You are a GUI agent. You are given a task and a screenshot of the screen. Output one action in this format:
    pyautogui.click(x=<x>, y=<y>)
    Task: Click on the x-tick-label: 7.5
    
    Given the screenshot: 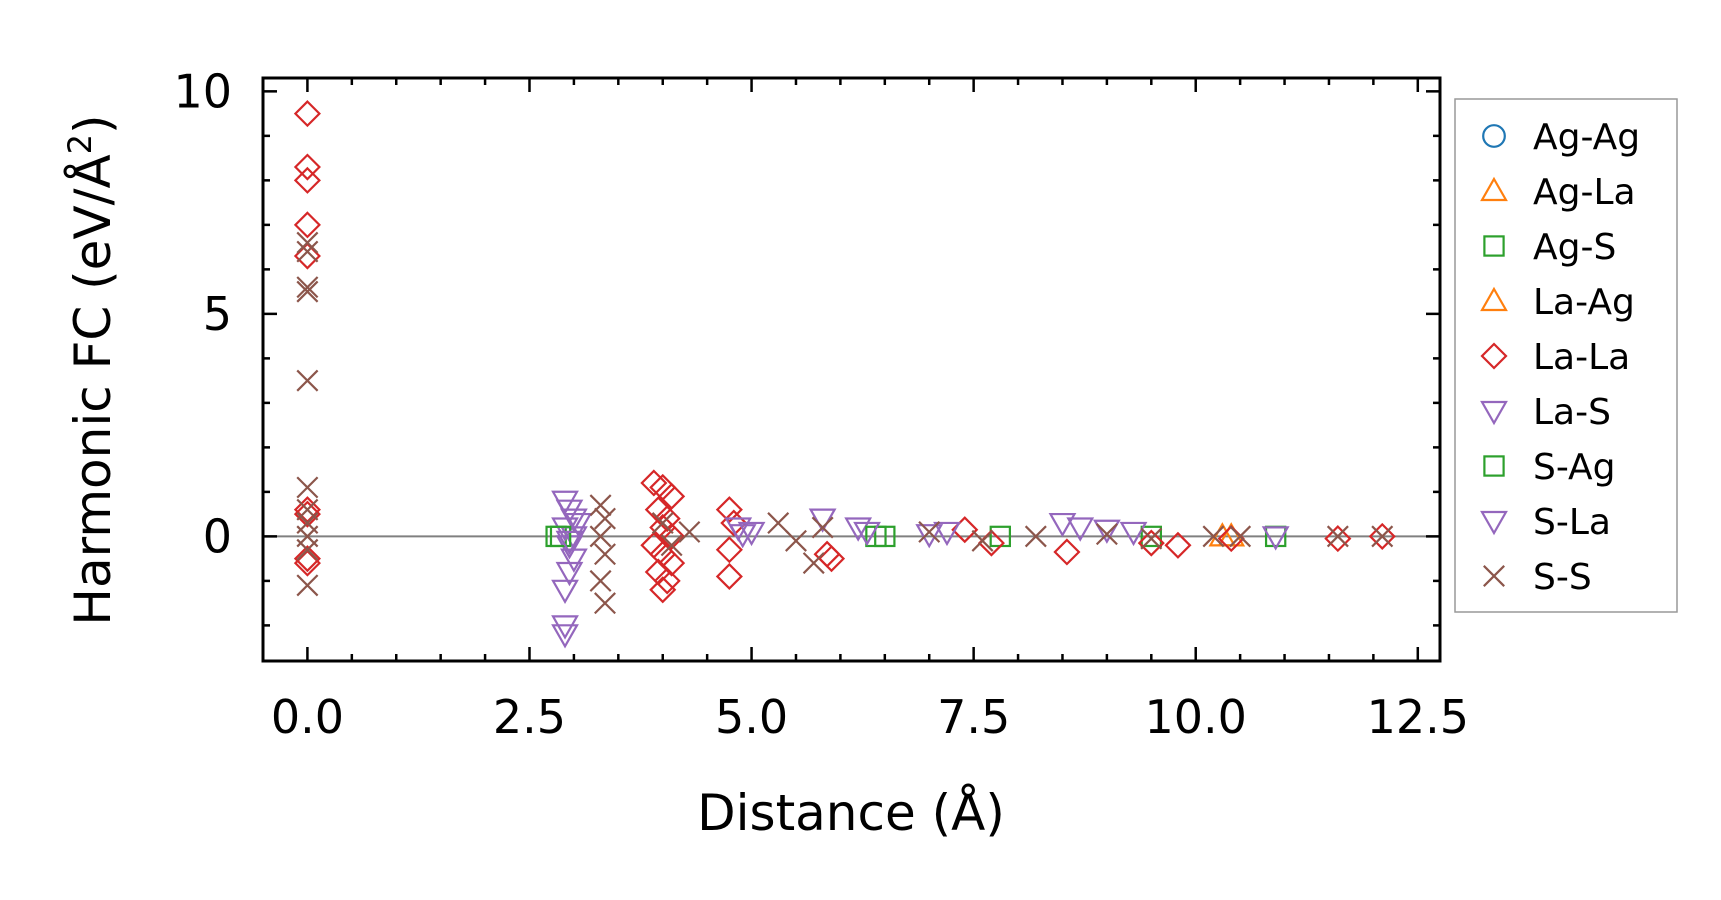 What is the action you would take?
    pyautogui.click(x=973, y=717)
    